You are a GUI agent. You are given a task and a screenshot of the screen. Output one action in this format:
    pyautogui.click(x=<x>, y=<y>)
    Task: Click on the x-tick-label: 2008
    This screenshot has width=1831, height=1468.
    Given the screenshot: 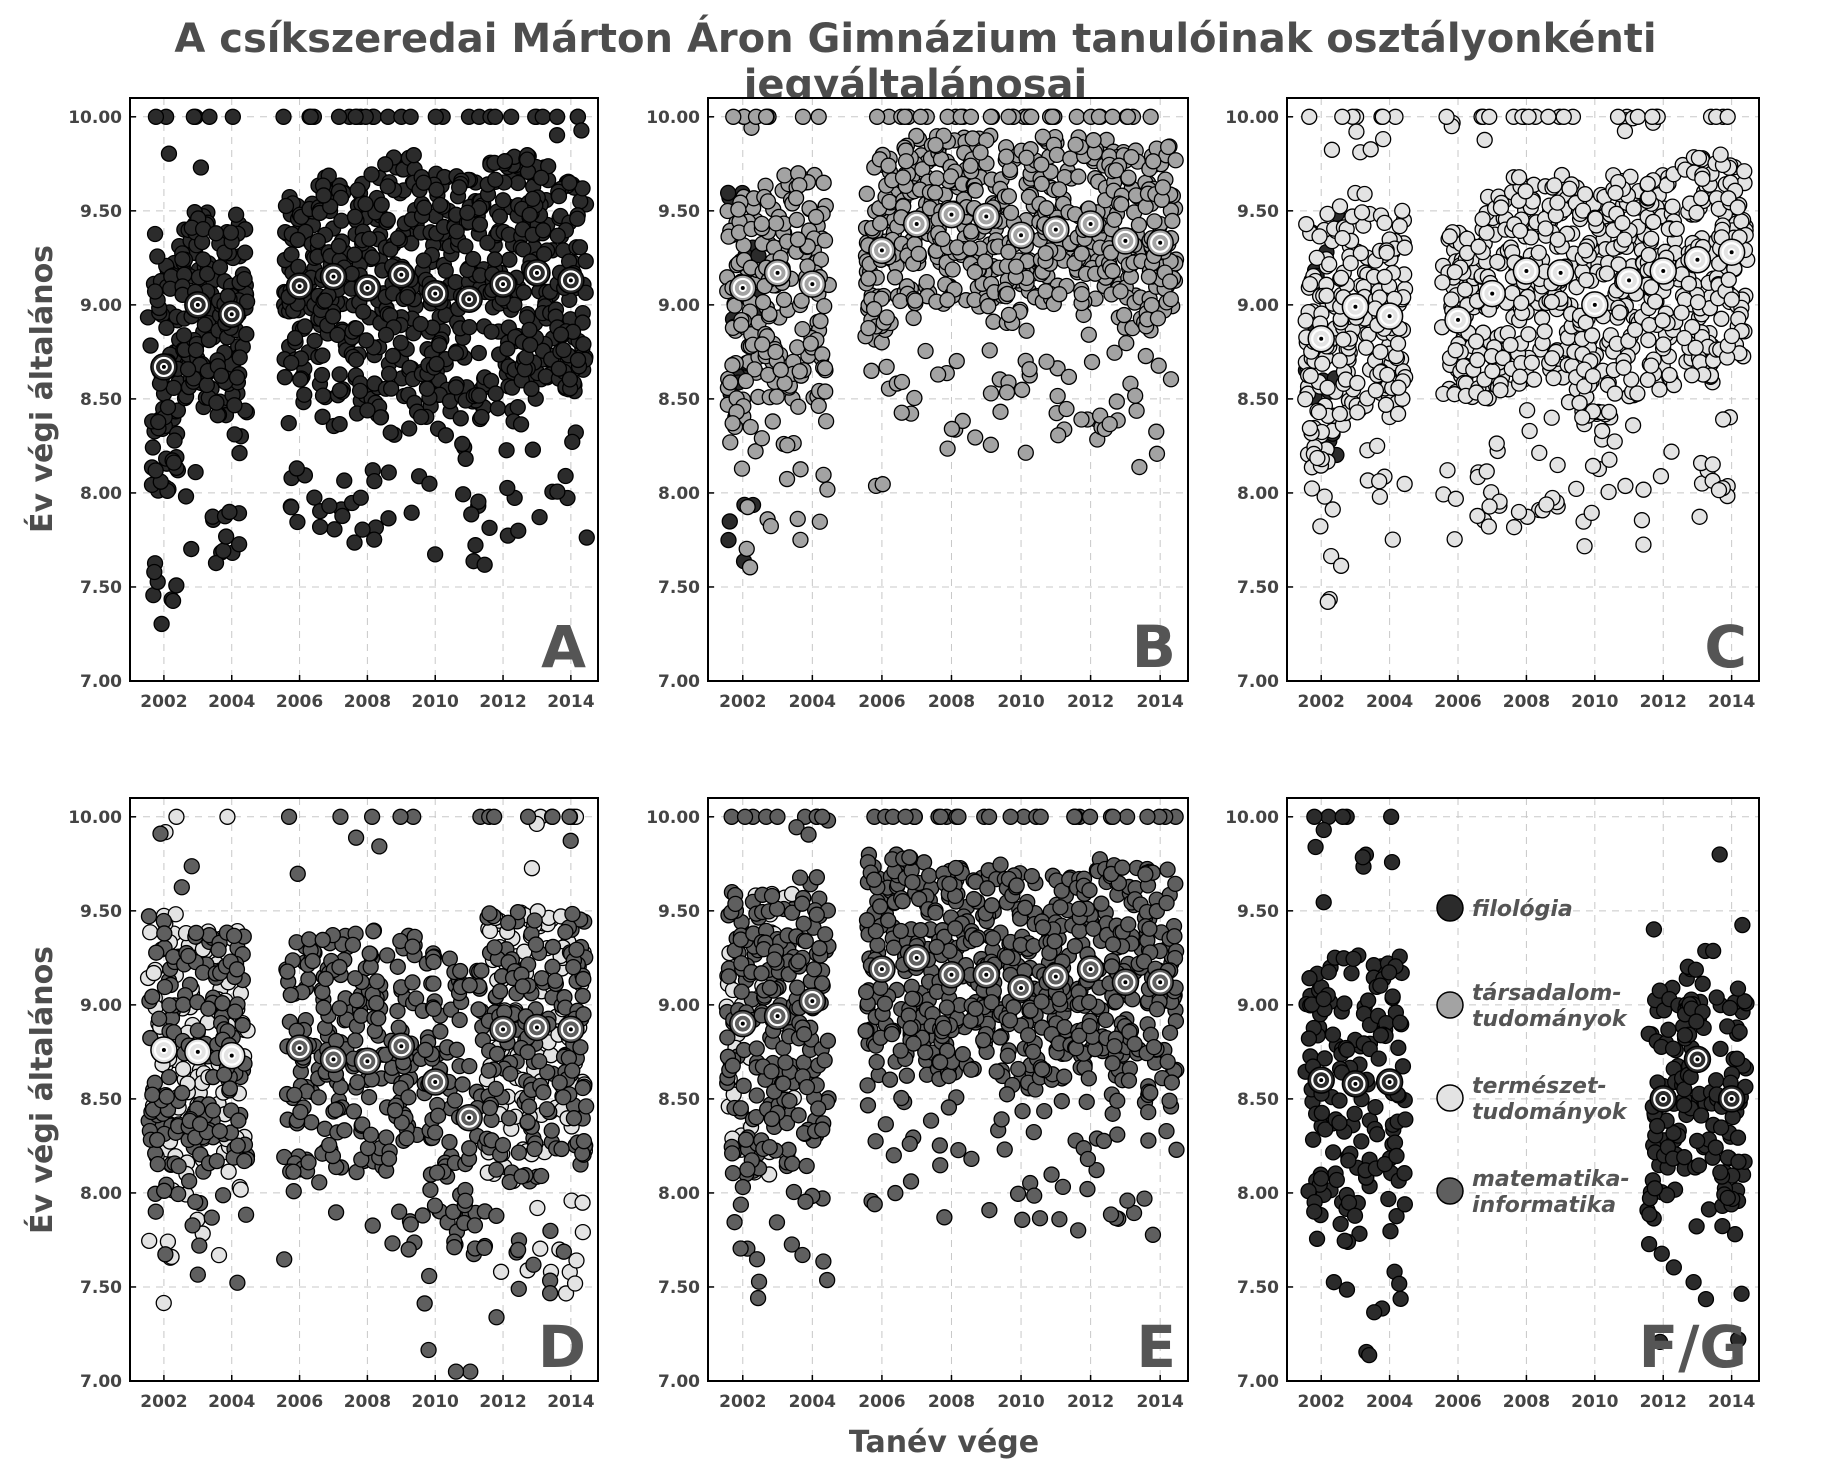 What is the action you would take?
    pyautogui.click(x=367, y=702)
    